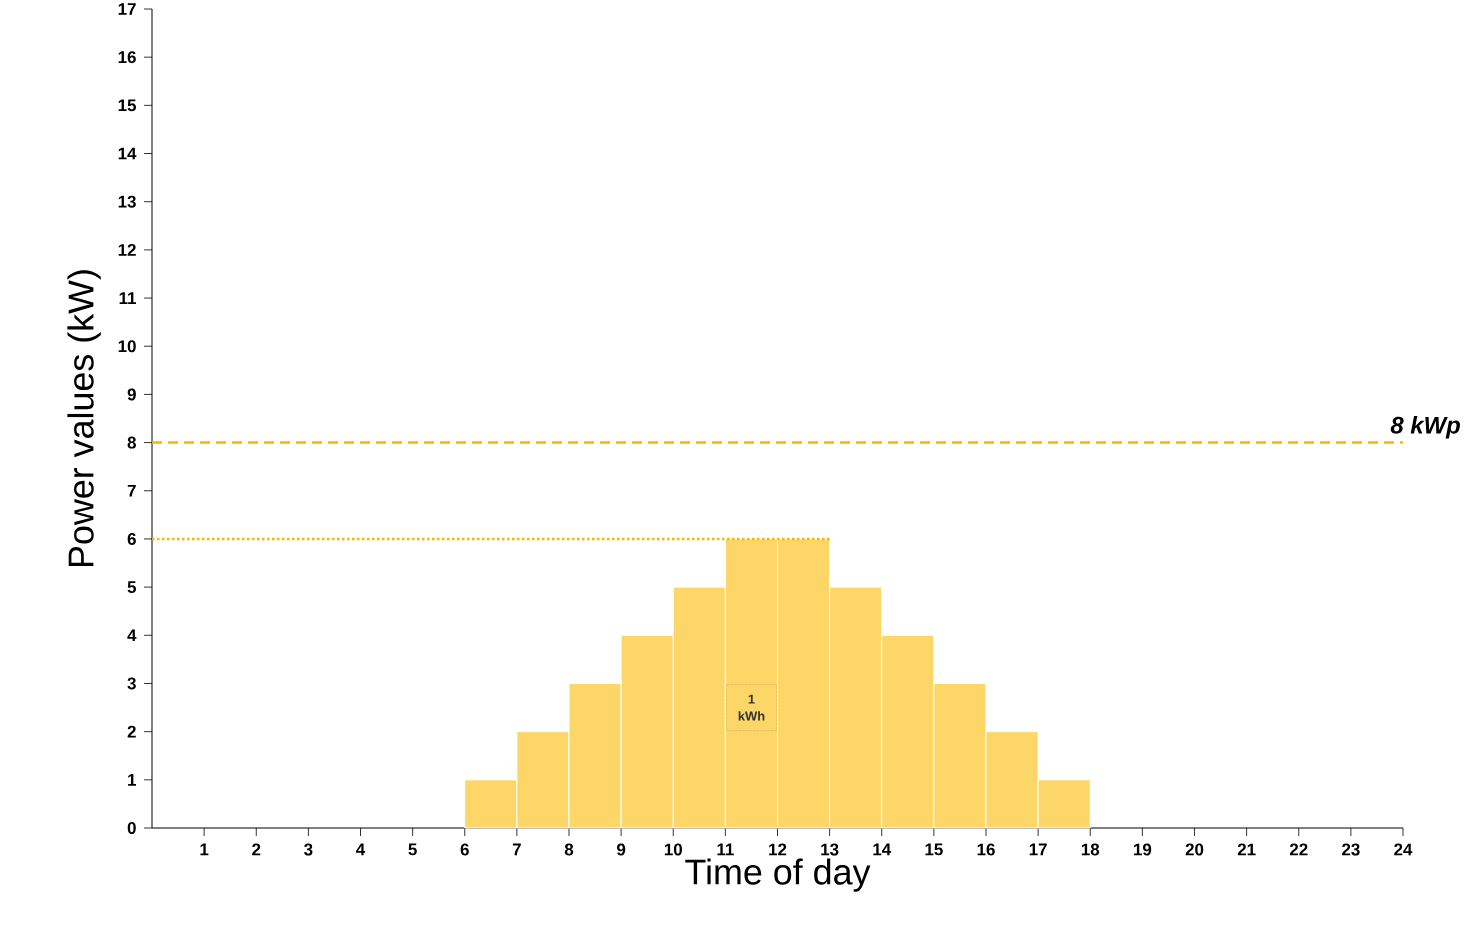 Image resolution: width=1475 pixels, height=949 pixels. Describe the element at coordinates (569, 849) in the screenshot. I see `x-tick-label: 8` at that location.